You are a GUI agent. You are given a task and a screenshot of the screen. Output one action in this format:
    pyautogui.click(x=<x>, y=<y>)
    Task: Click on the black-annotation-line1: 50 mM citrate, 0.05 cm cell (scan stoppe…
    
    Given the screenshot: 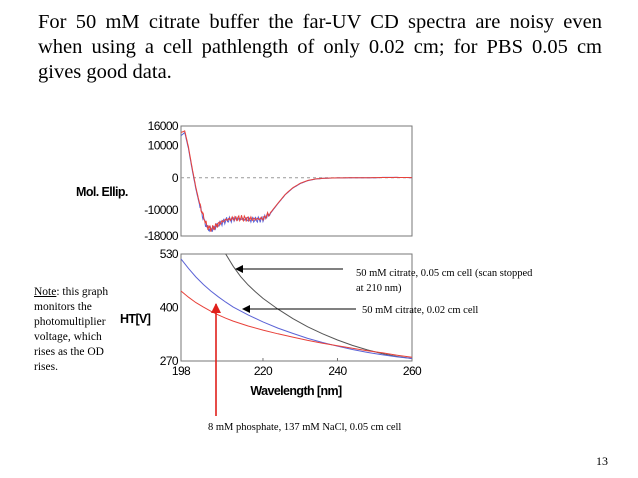 What is the action you would take?
    pyautogui.click(x=444, y=273)
    